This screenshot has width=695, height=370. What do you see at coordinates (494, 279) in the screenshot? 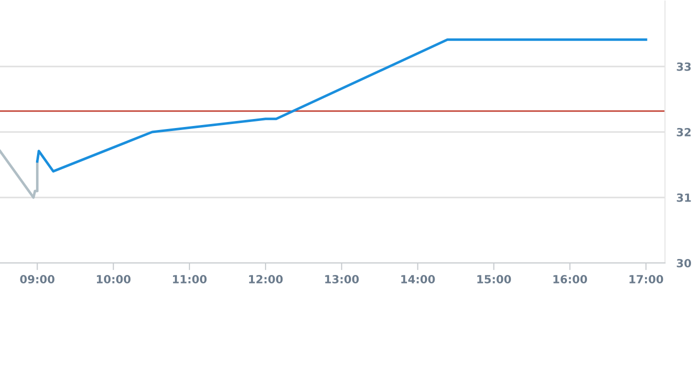
I see `x-tick-label: 15:00` at bounding box center [494, 279].